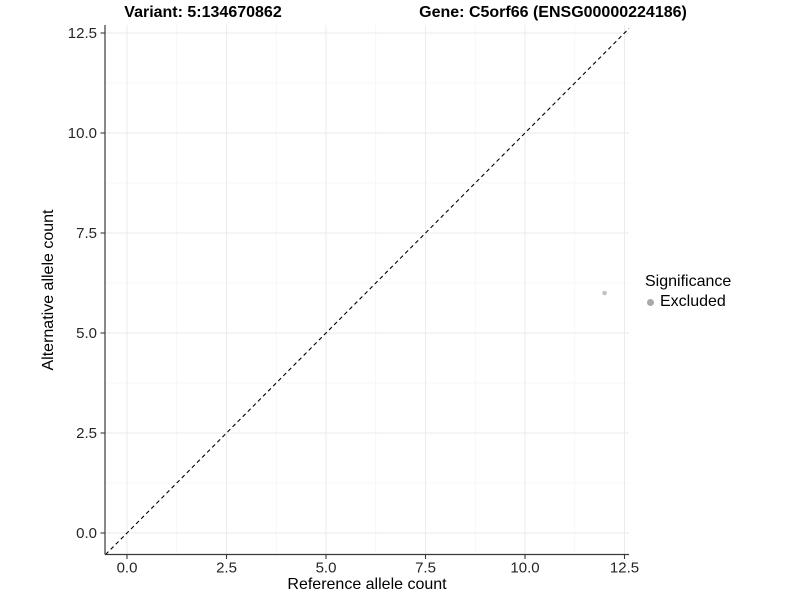 The height and width of the screenshot is (600, 800). What do you see at coordinates (688, 281) in the screenshot?
I see `legend-title: Significance` at bounding box center [688, 281].